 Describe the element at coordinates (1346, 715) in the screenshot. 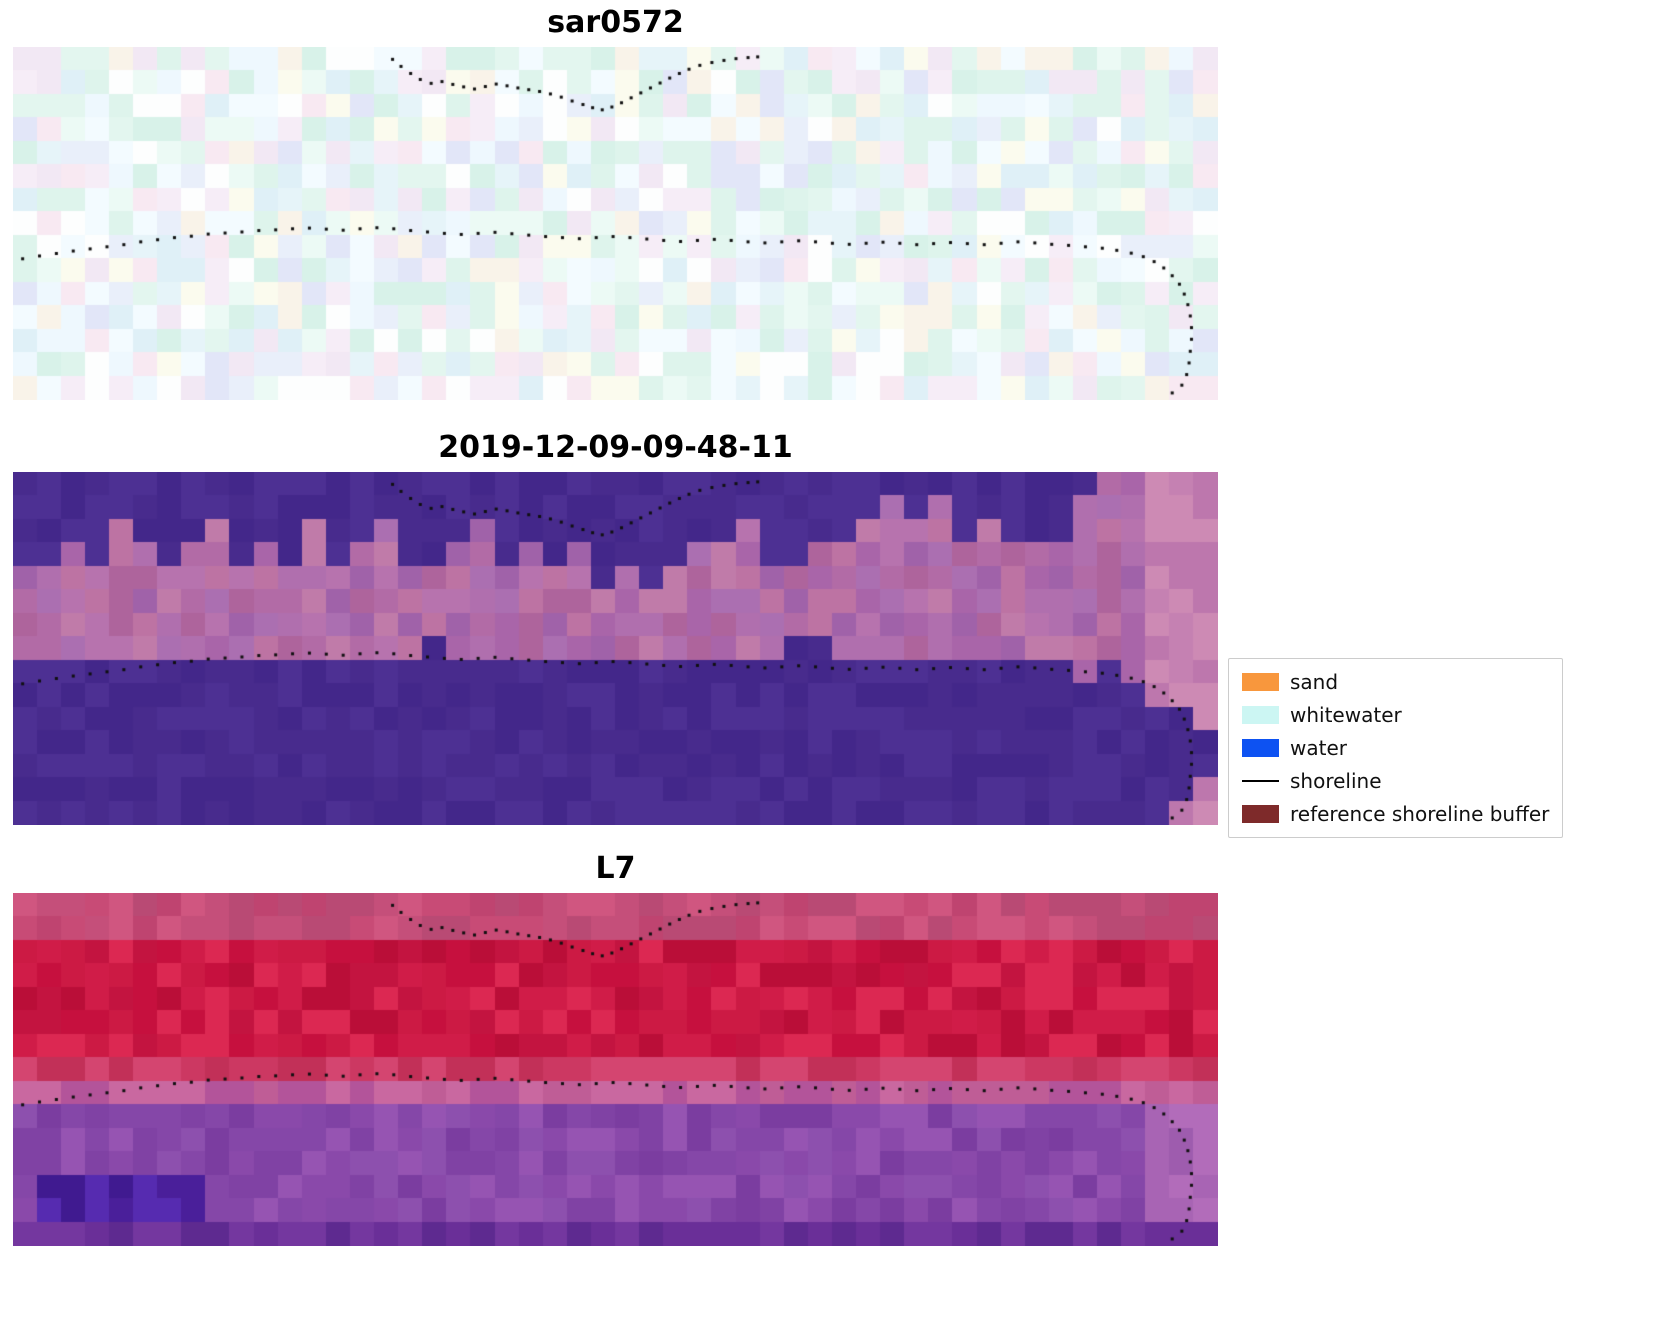

I see `legend-label: whitewater` at that location.